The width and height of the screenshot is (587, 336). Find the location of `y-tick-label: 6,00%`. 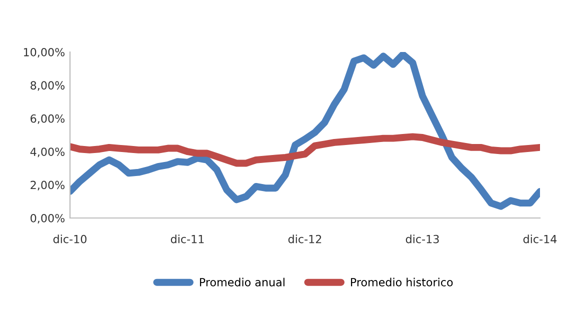

y-tick-label: 6,00% is located at coordinates (47, 119).